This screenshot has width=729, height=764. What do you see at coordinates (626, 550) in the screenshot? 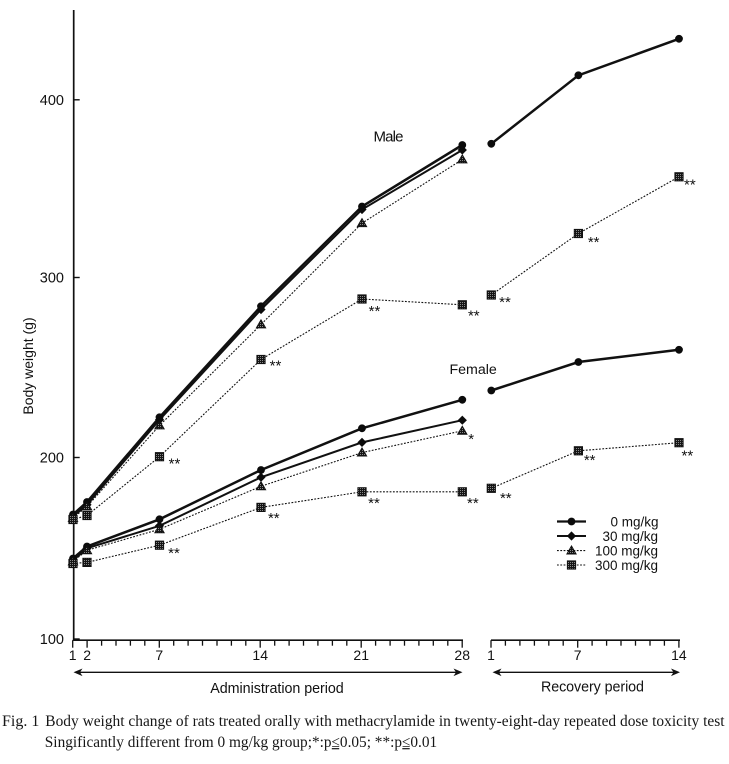
I see `svg-text: 100 mg/kg` at bounding box center [626, 550].